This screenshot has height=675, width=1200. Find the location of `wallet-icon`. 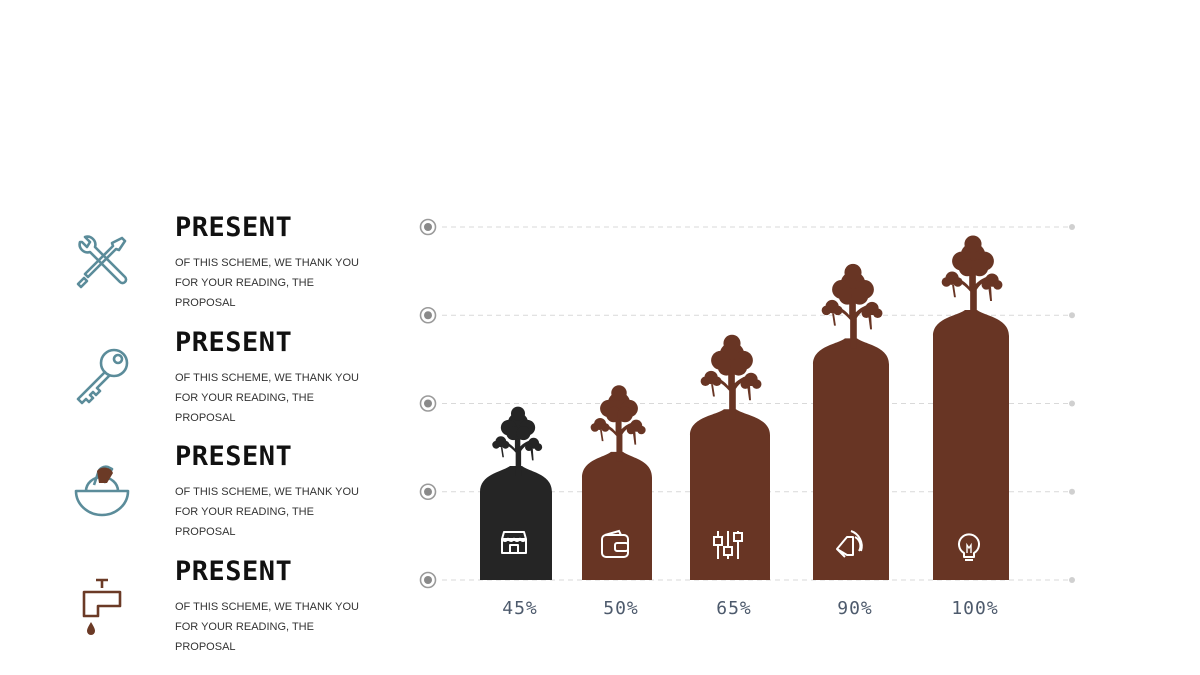

wallet-icon is located at coordinates (615, 543).